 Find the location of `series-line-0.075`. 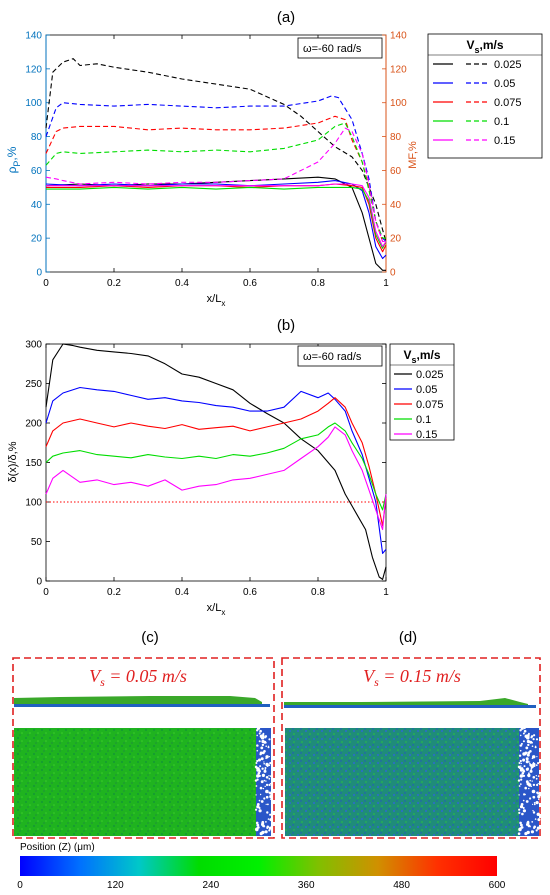

series-line-0.075 is located at coordinates (216, 462).